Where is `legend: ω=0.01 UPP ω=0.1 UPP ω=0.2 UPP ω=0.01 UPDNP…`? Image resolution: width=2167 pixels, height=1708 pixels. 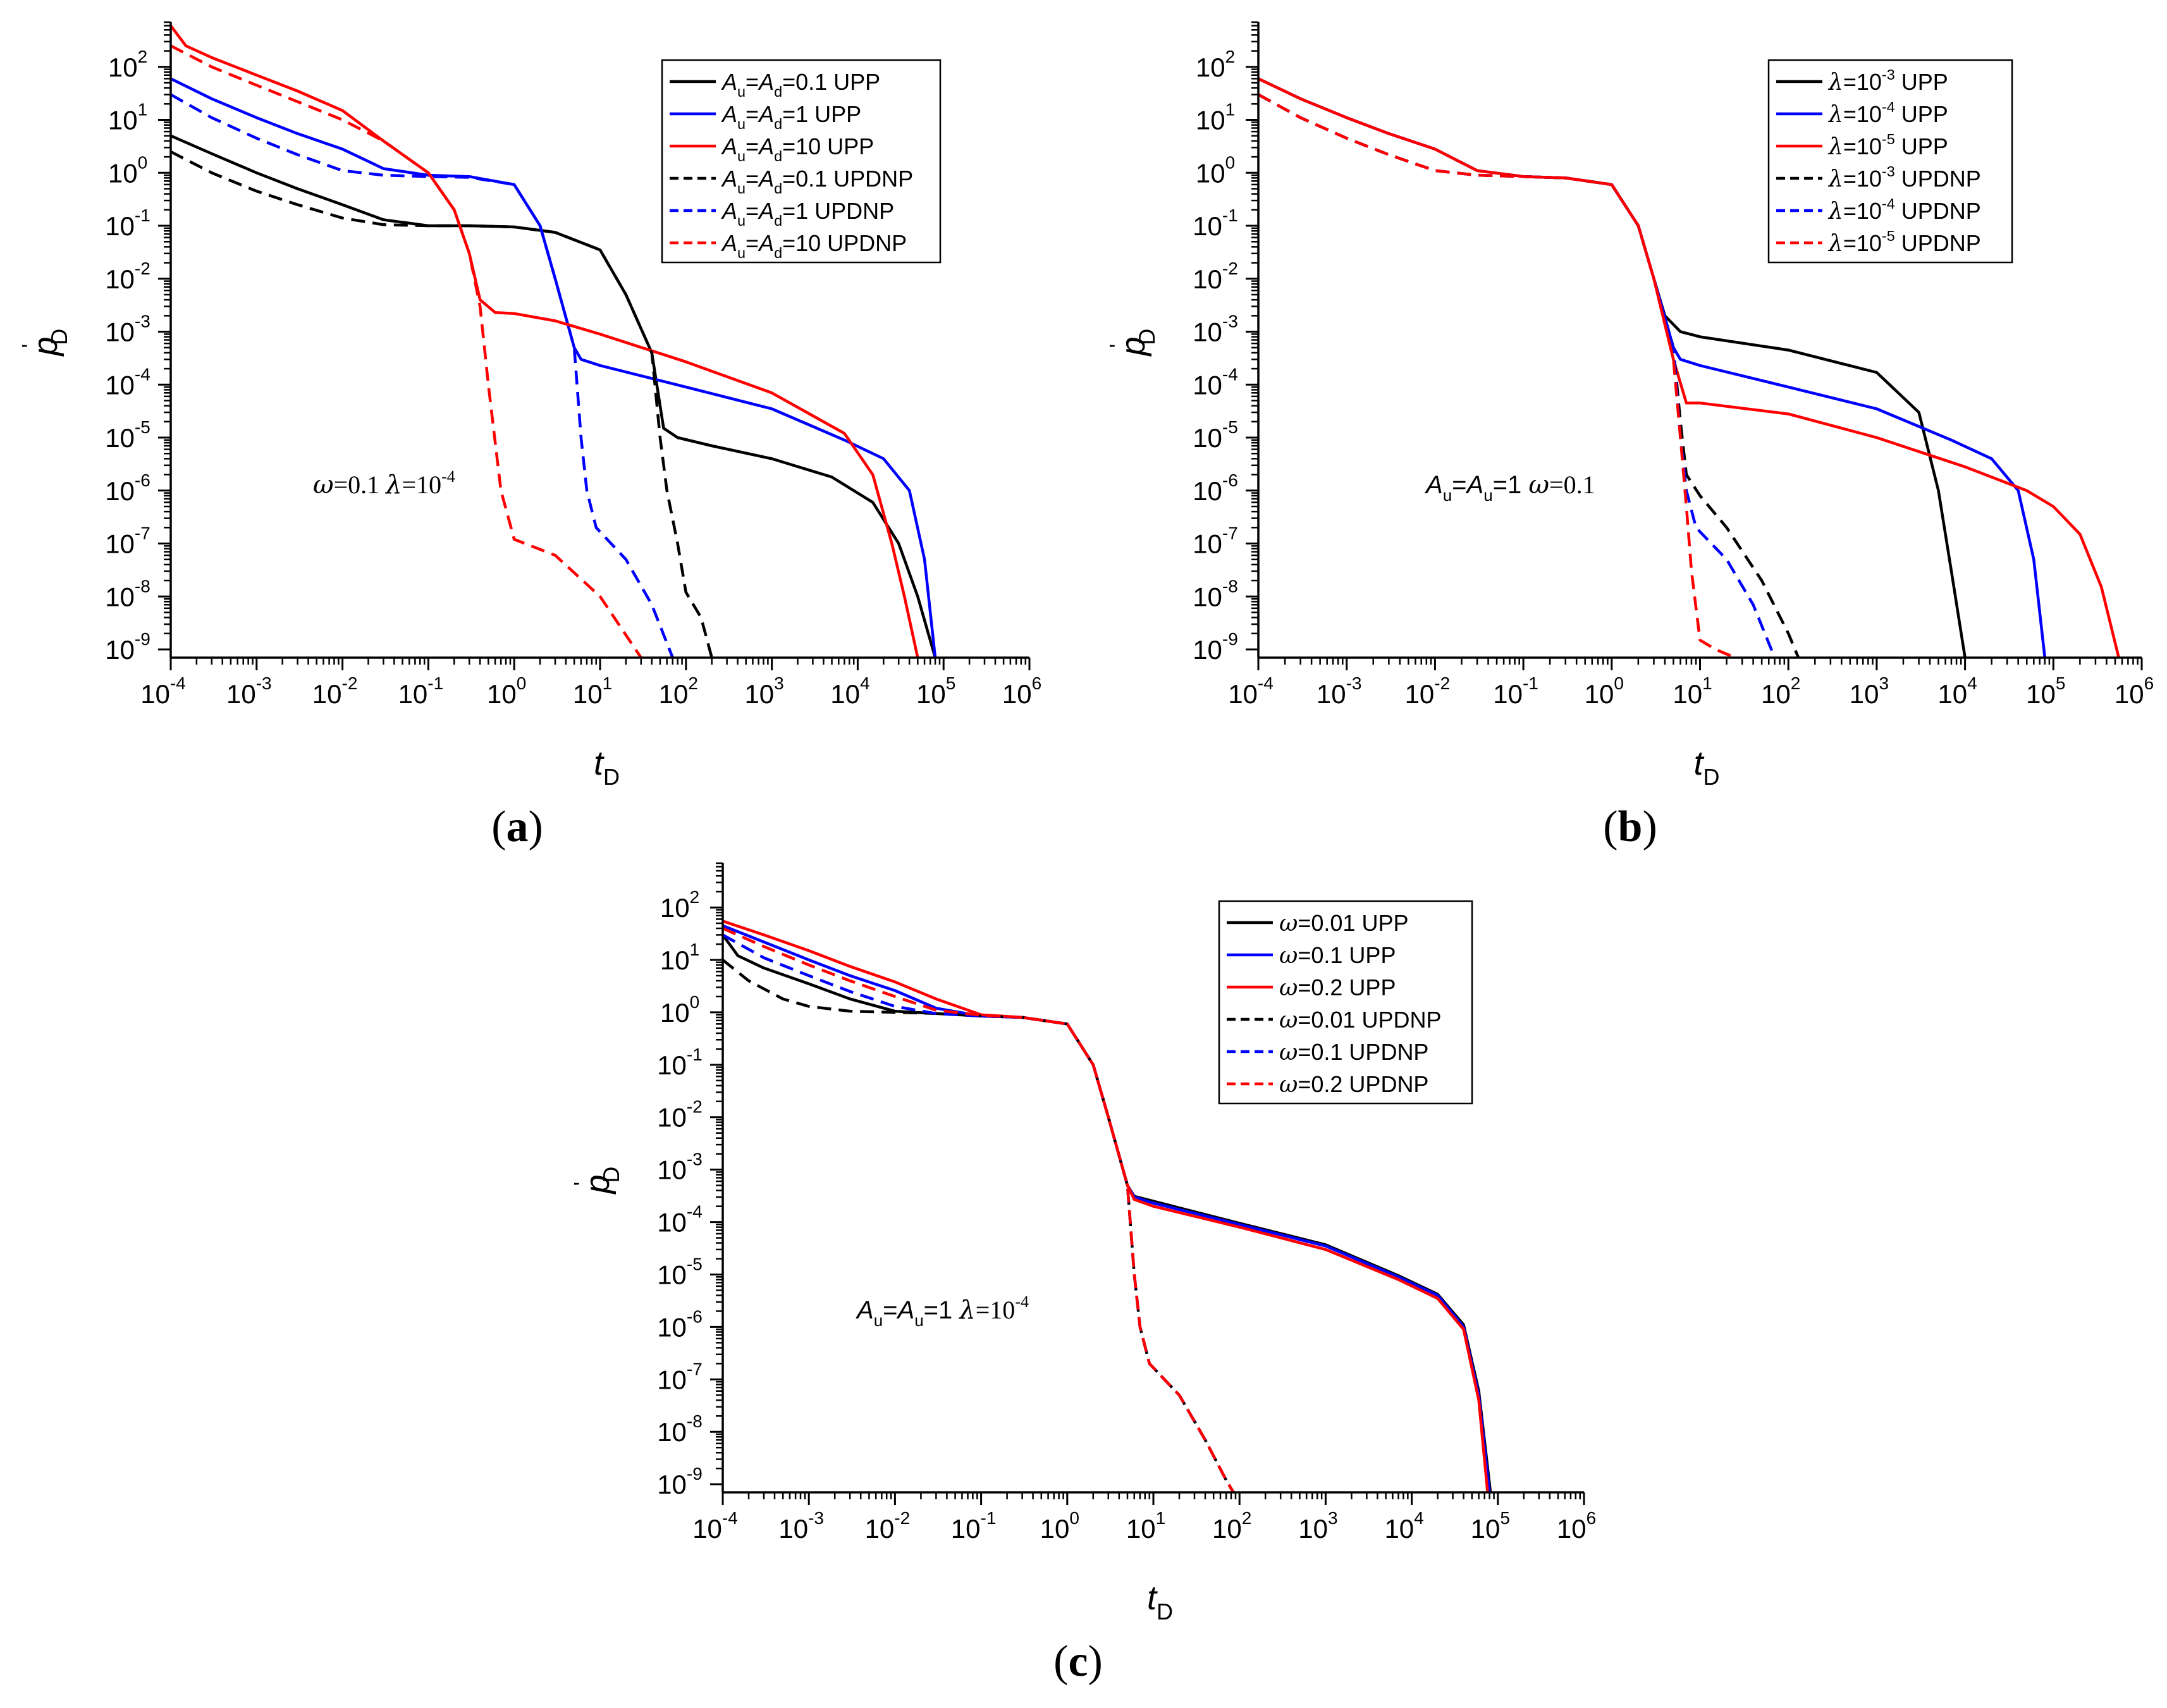 legend: ω=0.01 UPP ω=0.1 UPP ω=0.2 UPP ω=0.01 UPDNP… is located at coordinates (1345, 1002).